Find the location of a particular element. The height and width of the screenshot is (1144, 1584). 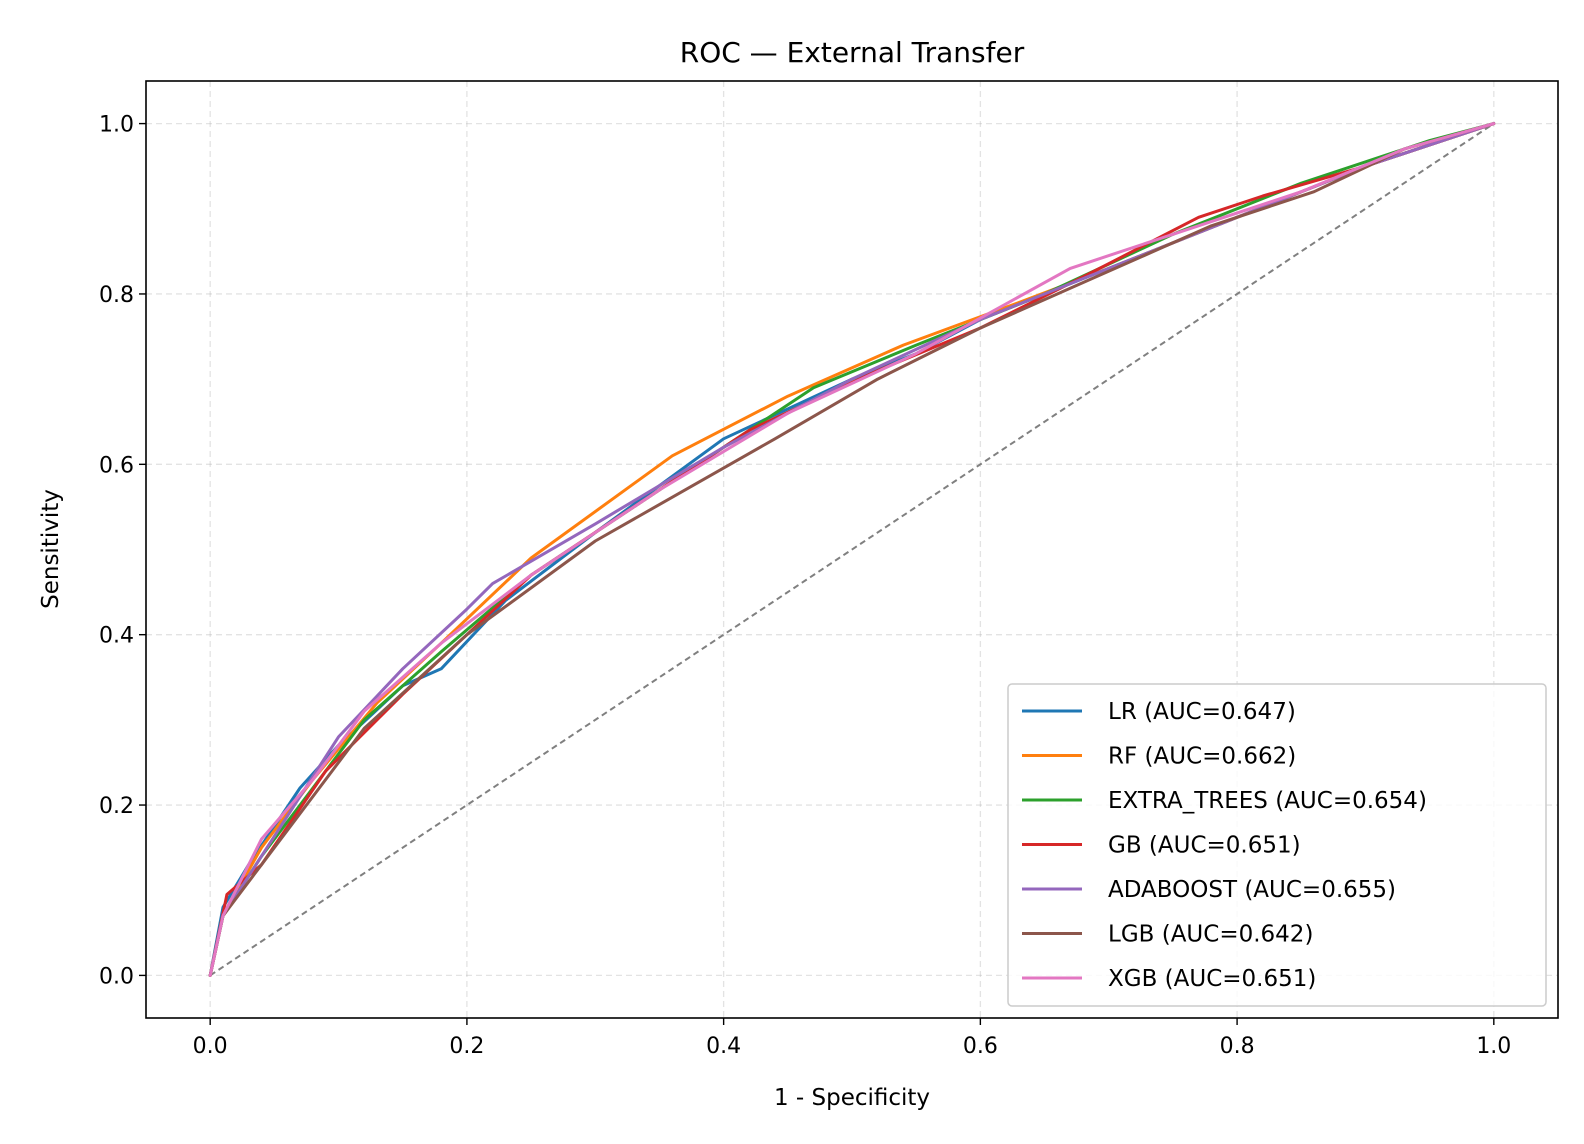

y-tick-label: 0.2 is located at coordinates (116, 806).